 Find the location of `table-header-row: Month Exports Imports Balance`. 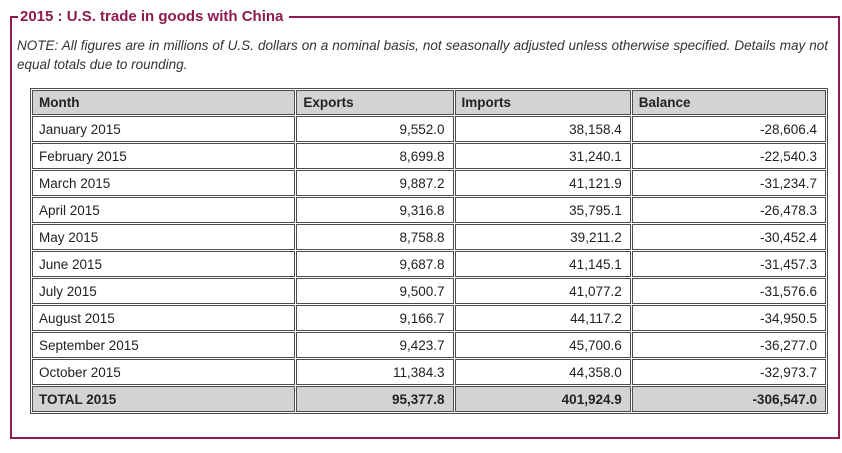

table-header-row: Month Exports Imports Balance is located at coordinates (429, 102).